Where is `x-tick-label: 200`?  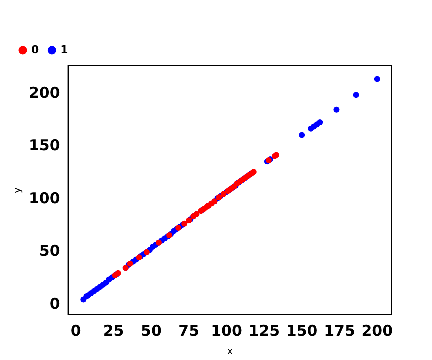 x-tick-label: 200 is located at coordinates (378, 331).